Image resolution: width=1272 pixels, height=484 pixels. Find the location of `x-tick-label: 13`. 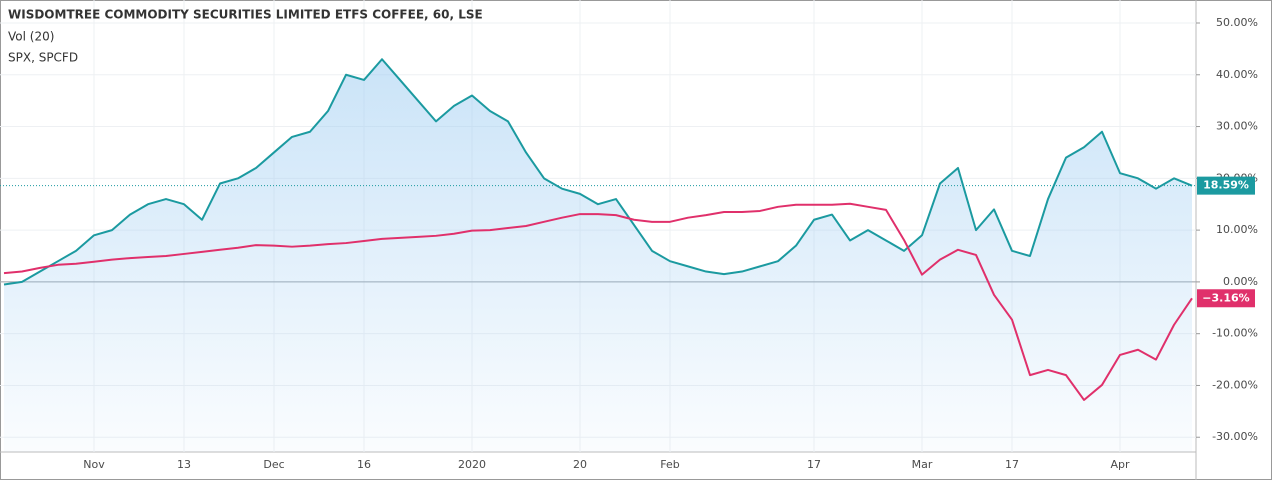

x-tick-label: 13 is located at coordinates (184, 464).